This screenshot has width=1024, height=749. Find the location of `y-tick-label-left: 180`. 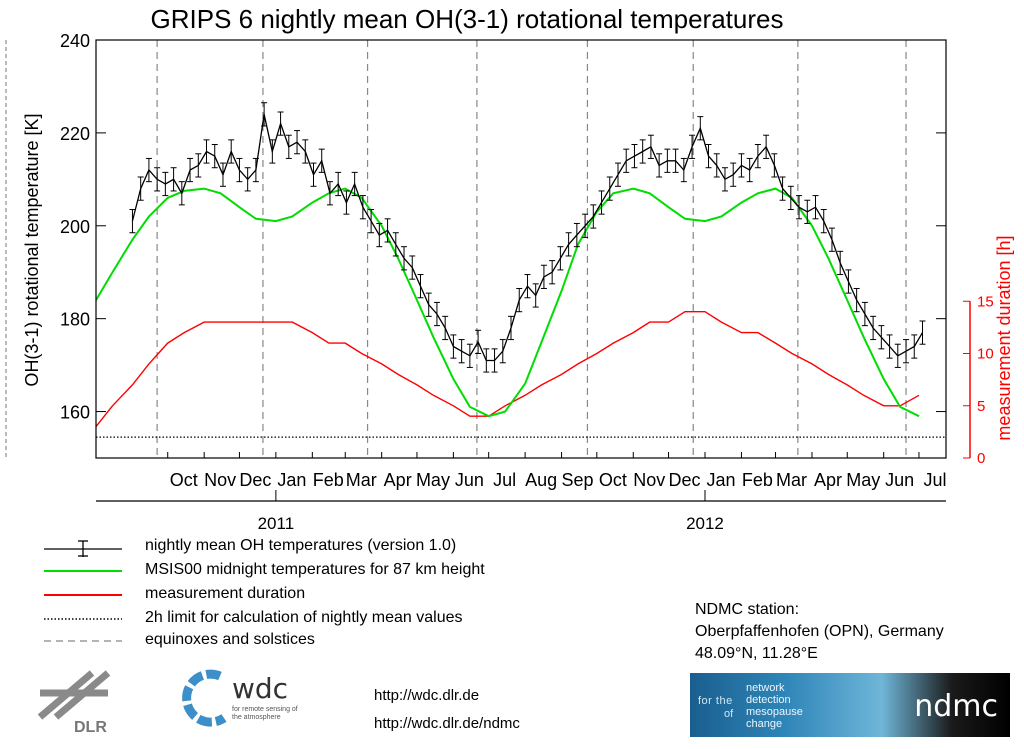

y-tick-label-left: 180 is located at coordinates (75, 320).